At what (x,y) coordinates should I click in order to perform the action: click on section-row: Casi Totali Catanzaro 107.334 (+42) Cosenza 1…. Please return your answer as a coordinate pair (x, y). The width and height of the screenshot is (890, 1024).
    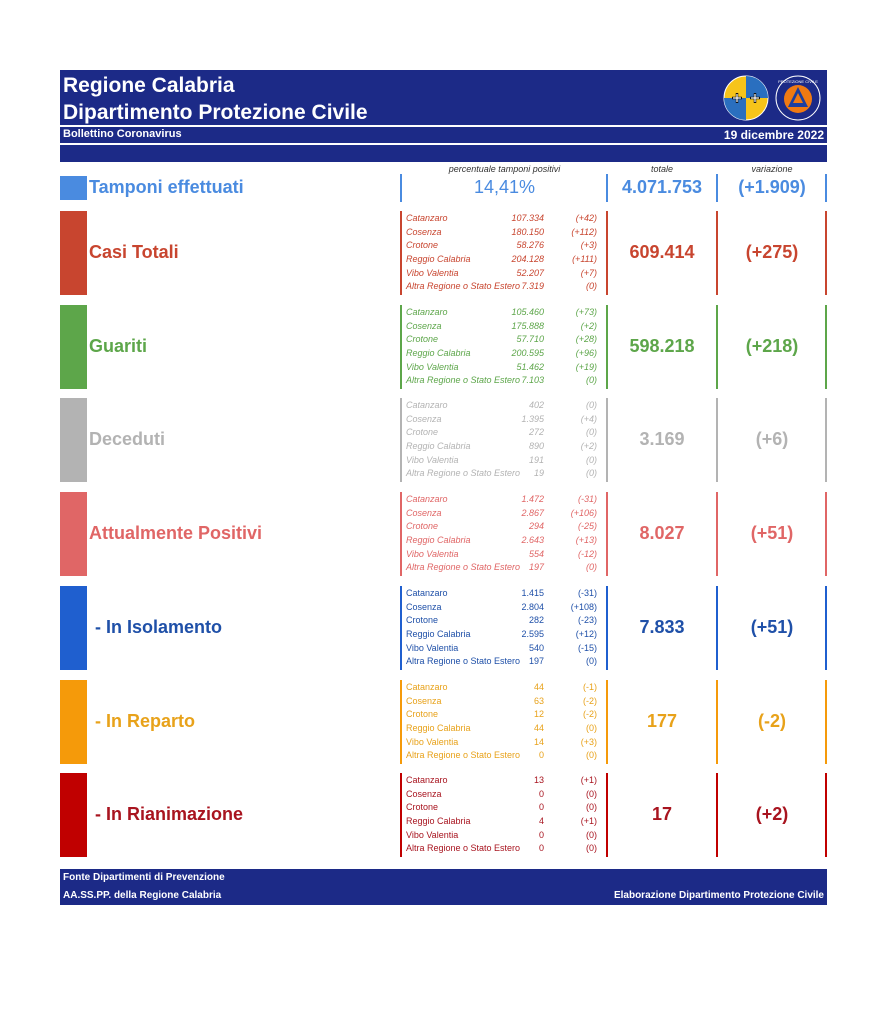
    Looking at the image, I should click on (443, 253).